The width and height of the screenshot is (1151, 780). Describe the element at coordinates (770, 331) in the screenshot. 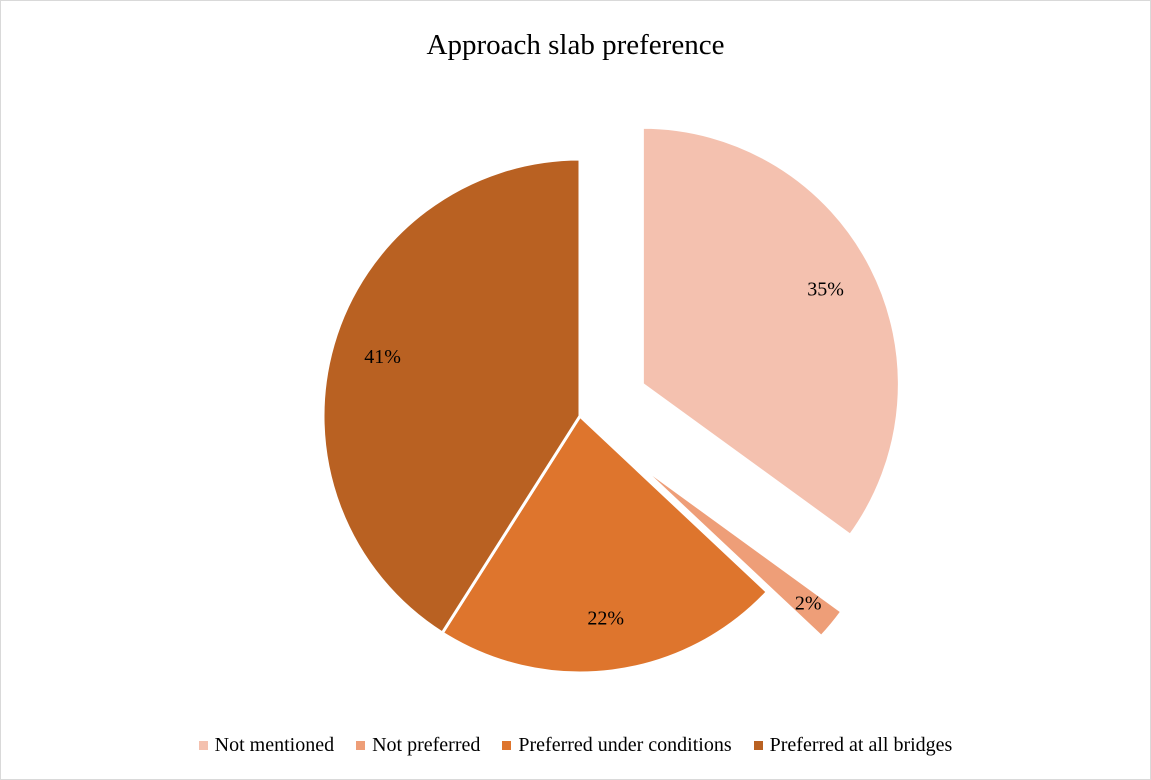

I see `pie-slice-not-mentioned` at that location.